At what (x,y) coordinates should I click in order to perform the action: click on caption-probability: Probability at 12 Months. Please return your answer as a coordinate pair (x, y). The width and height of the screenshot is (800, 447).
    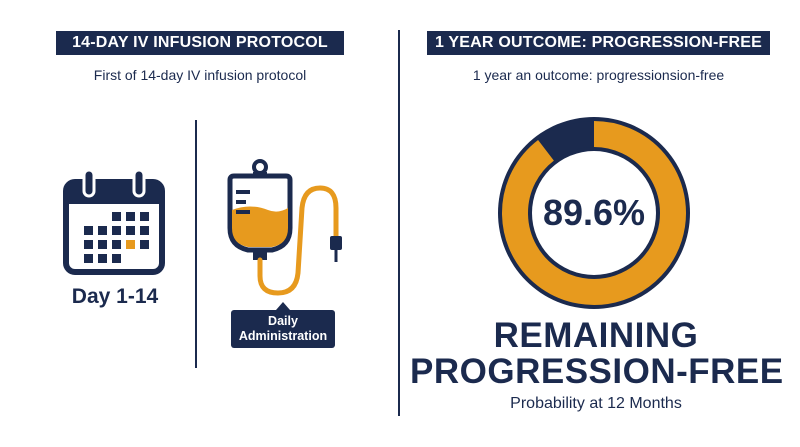
    Looking at the image, I should click on (596, 403).